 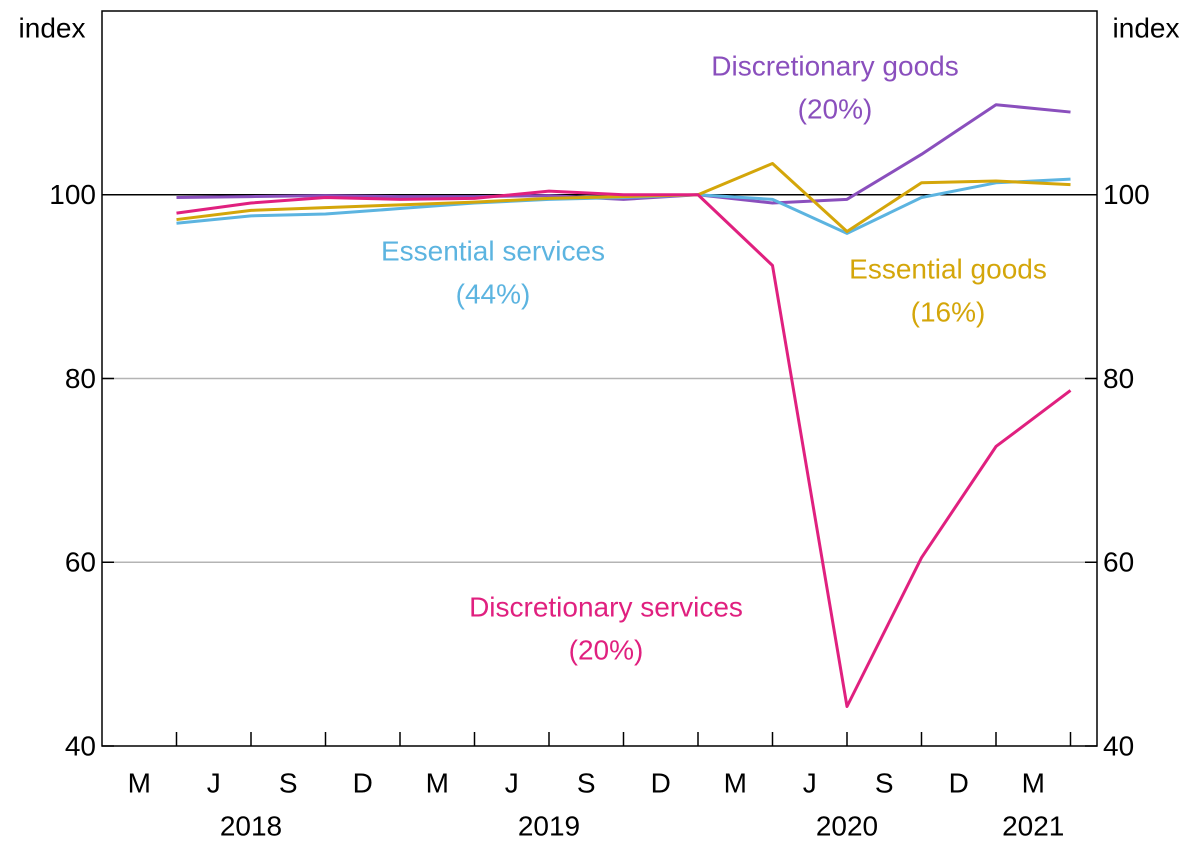 What do you see at coordinates (948, 268) in the screenshot?
I see `series-label: Essential goods` at bounding box center [948, 268].